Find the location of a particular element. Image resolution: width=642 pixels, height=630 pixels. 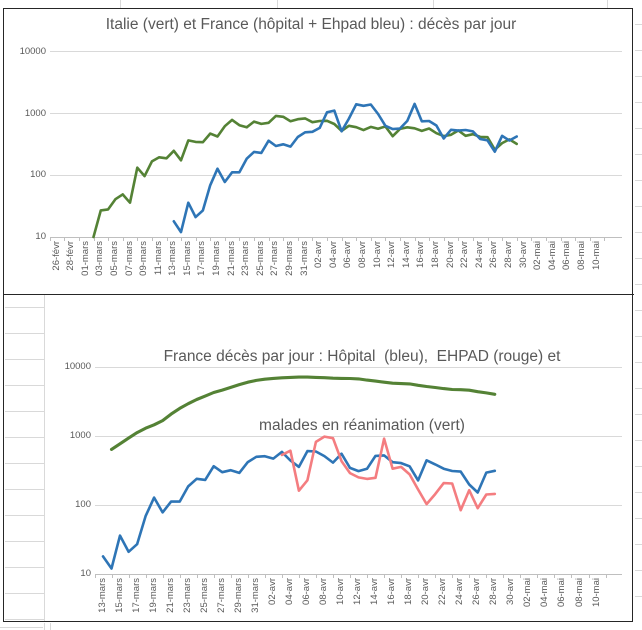

chart-divider is located at coordinates (318, 294).